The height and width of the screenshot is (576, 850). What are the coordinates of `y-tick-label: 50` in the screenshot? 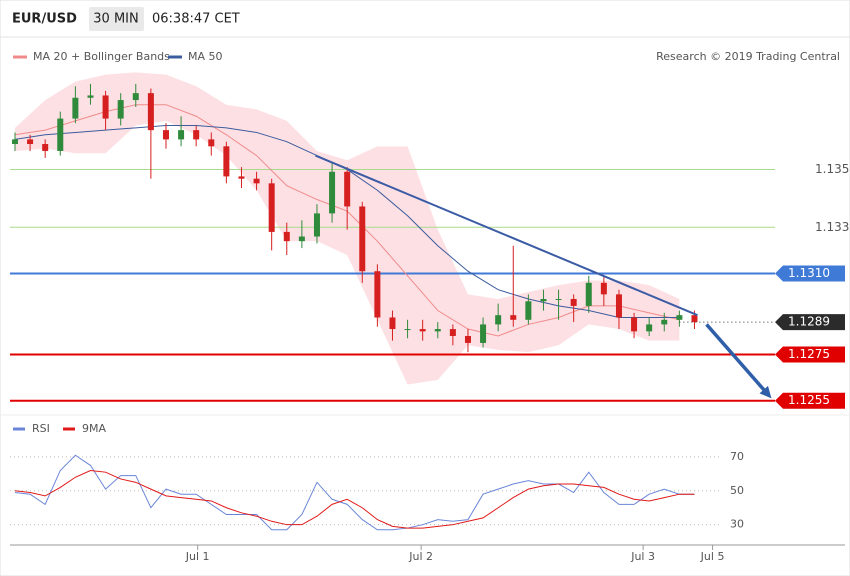 It's located at (737, 490).